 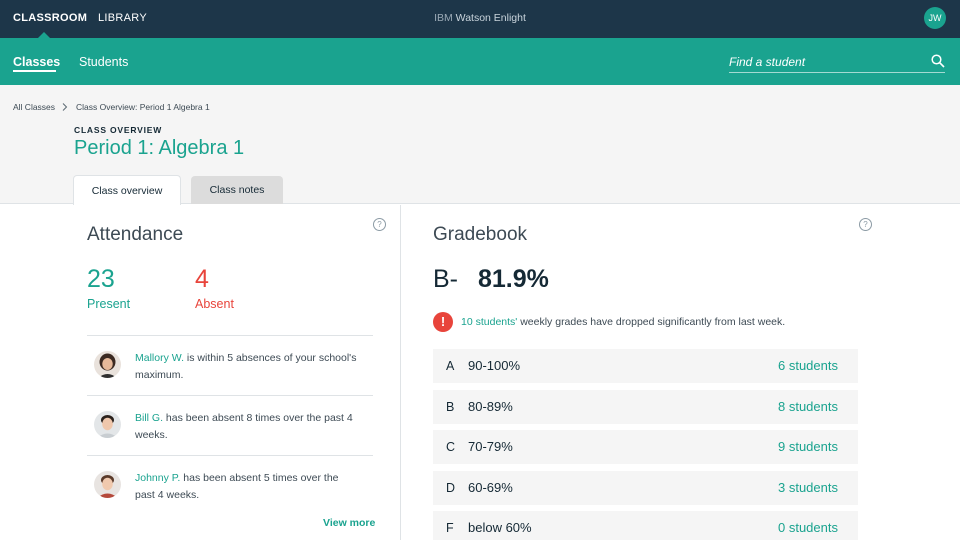 I want to click on grade-row: C 70-79% 9 students, so click(x=645, y=447).